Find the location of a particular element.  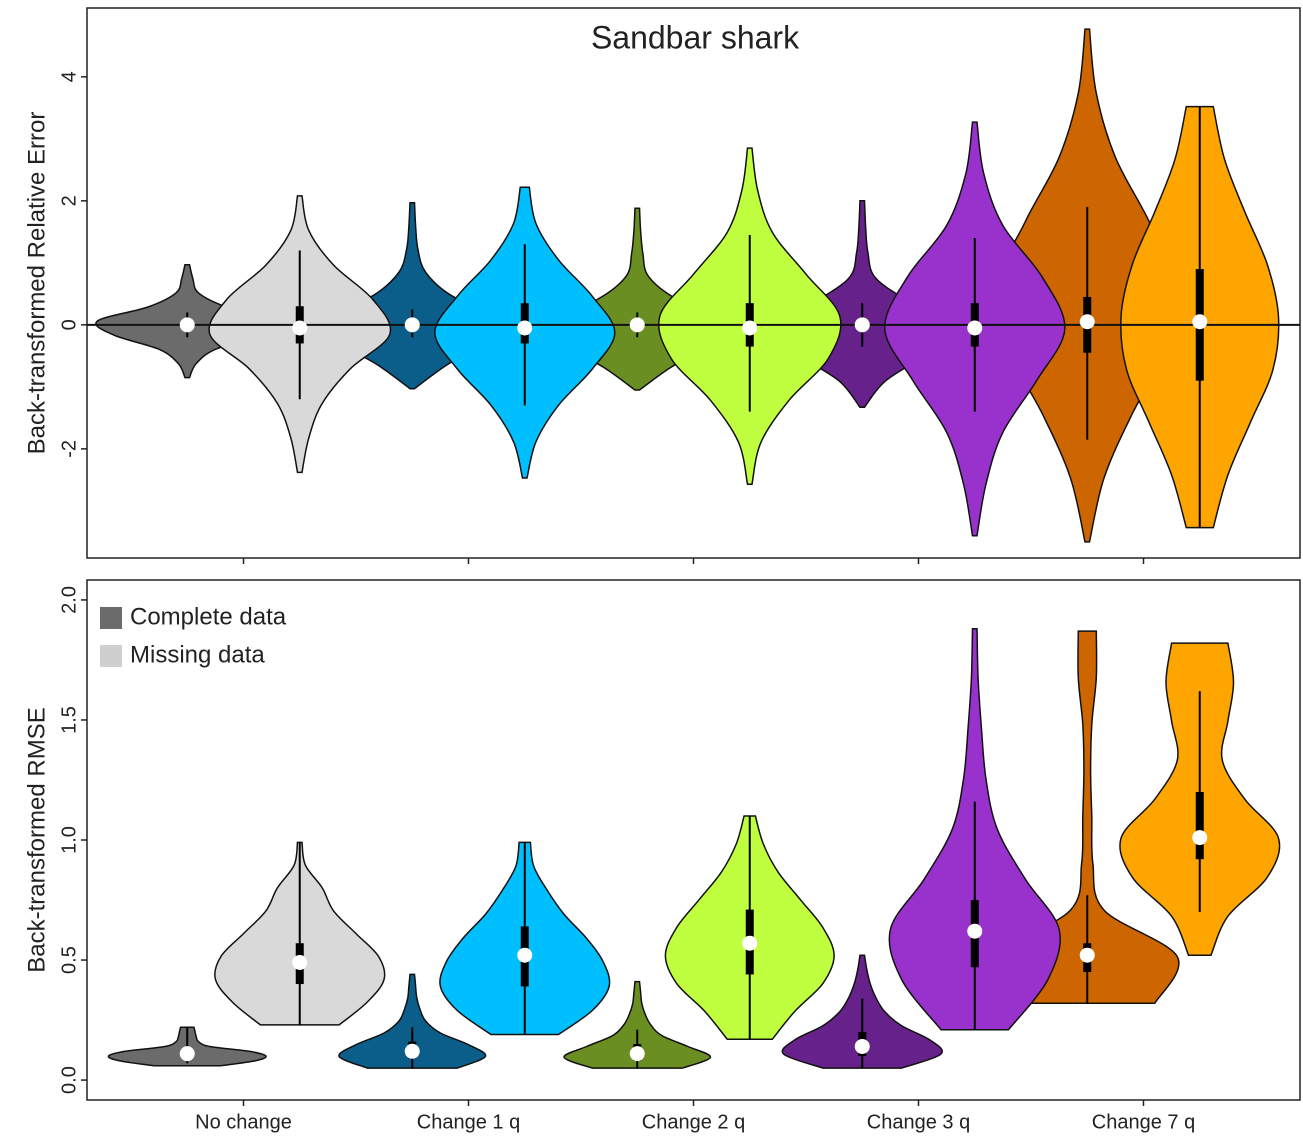

x-tick-label: Change 2 q is located at coordinates (693, 1122).